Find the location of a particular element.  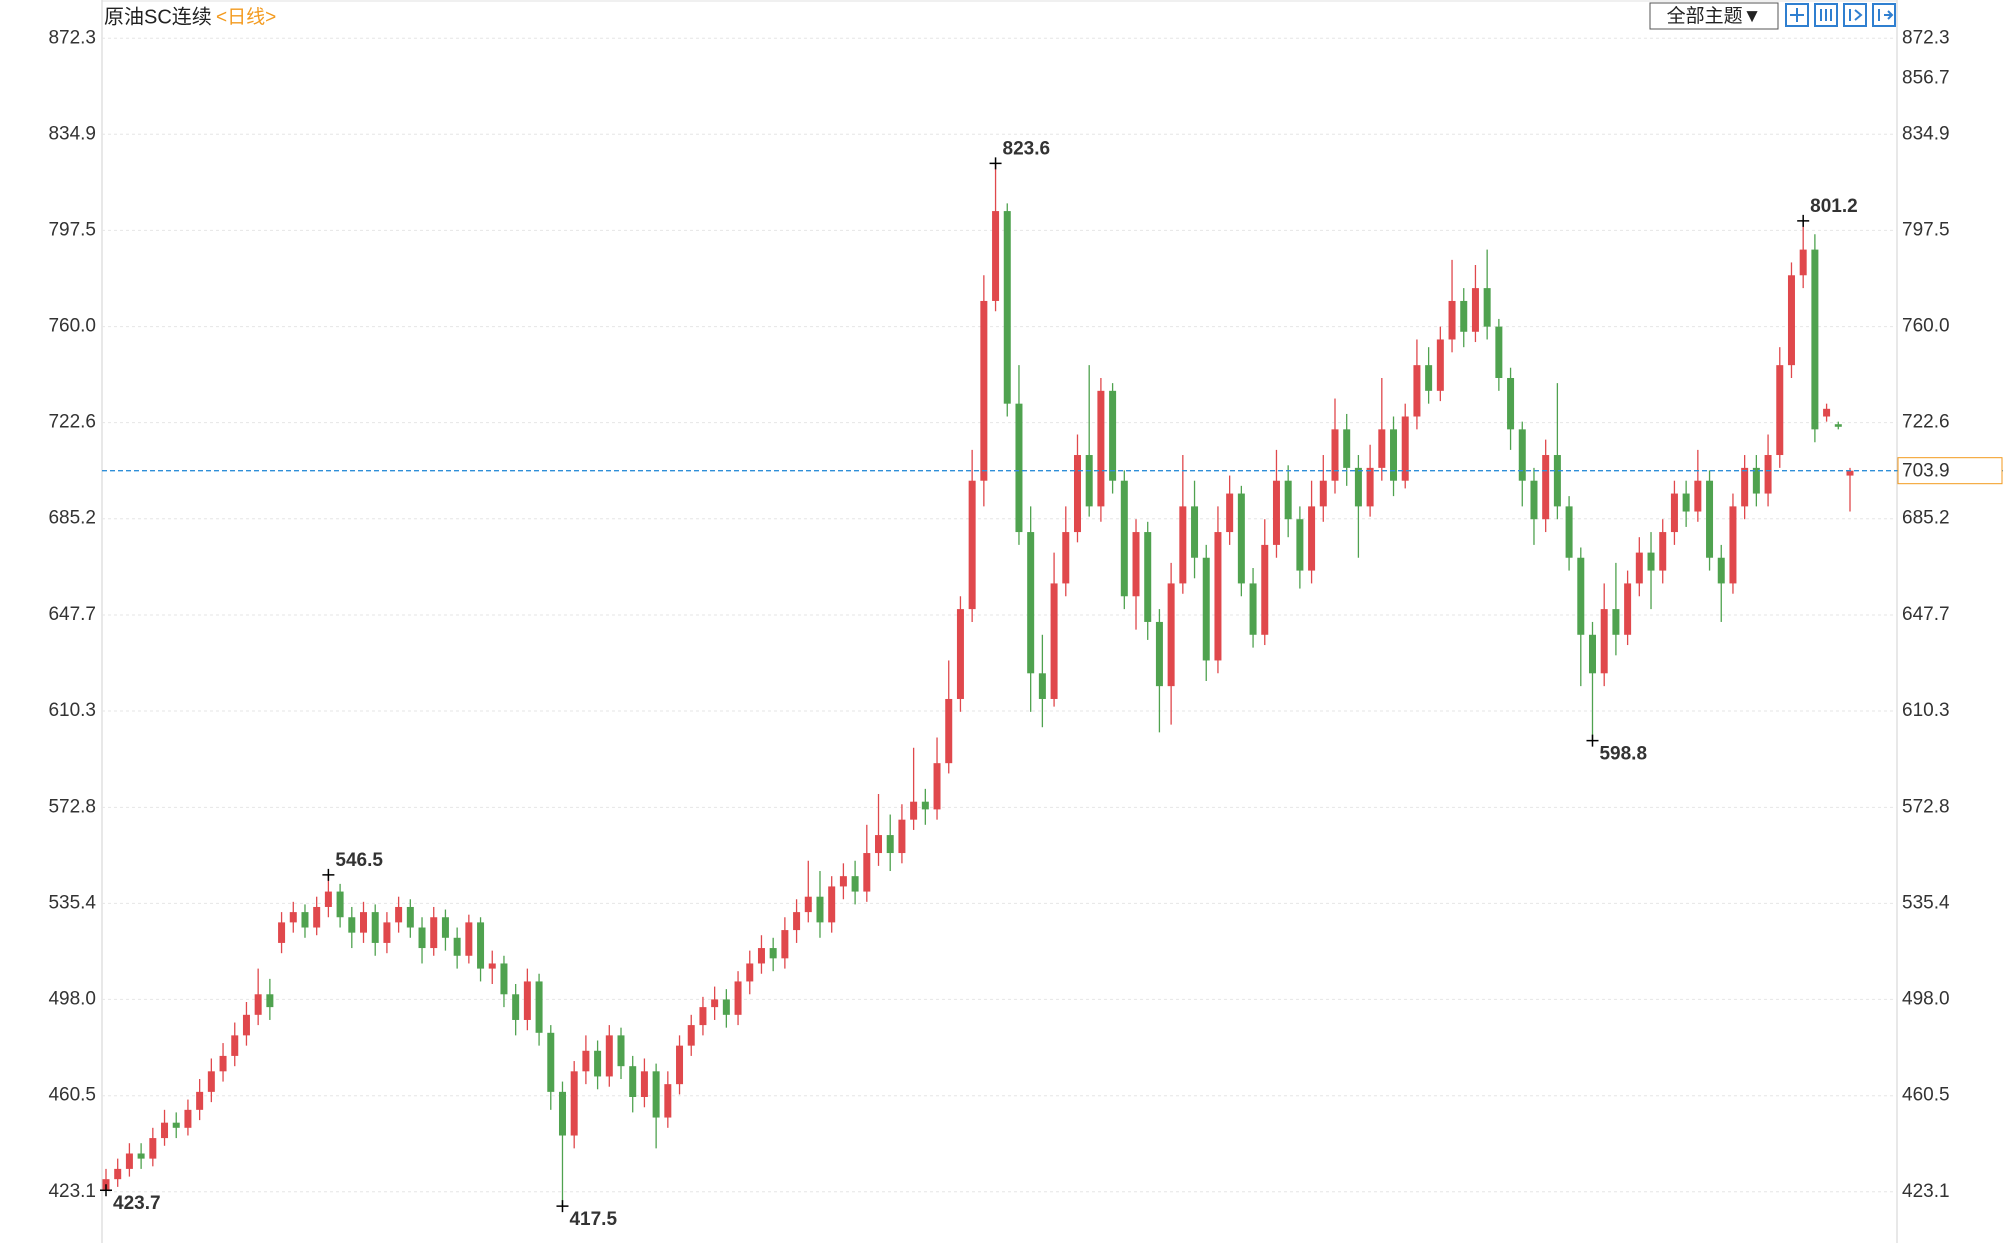

y-tick-label: 610.3 is located at coordinates (72, 710).